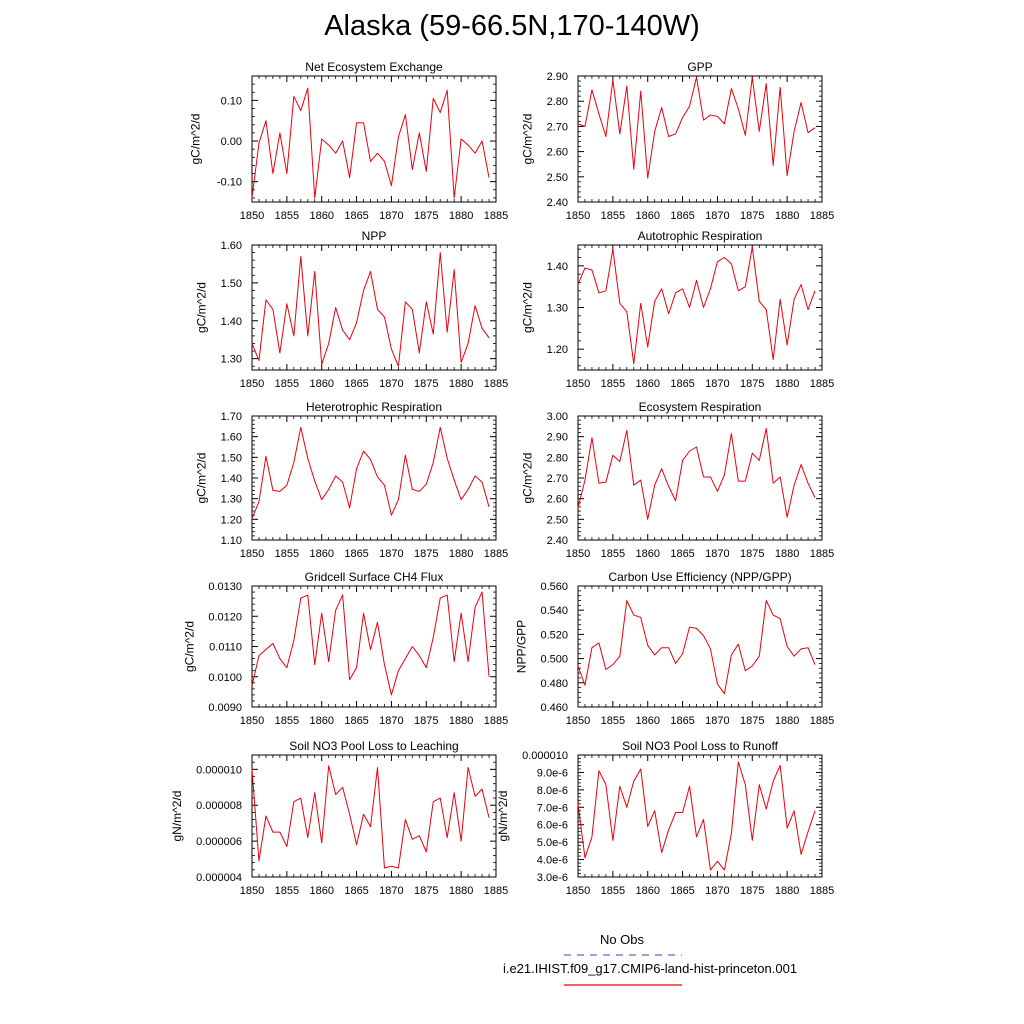 Image resolution: width=1024 pixels, height=1024 pixels. What do you see at coordinates (231, 541) in the screenshot?
I see `y-tick-label: 1.10` at bounding box center [231, 541].